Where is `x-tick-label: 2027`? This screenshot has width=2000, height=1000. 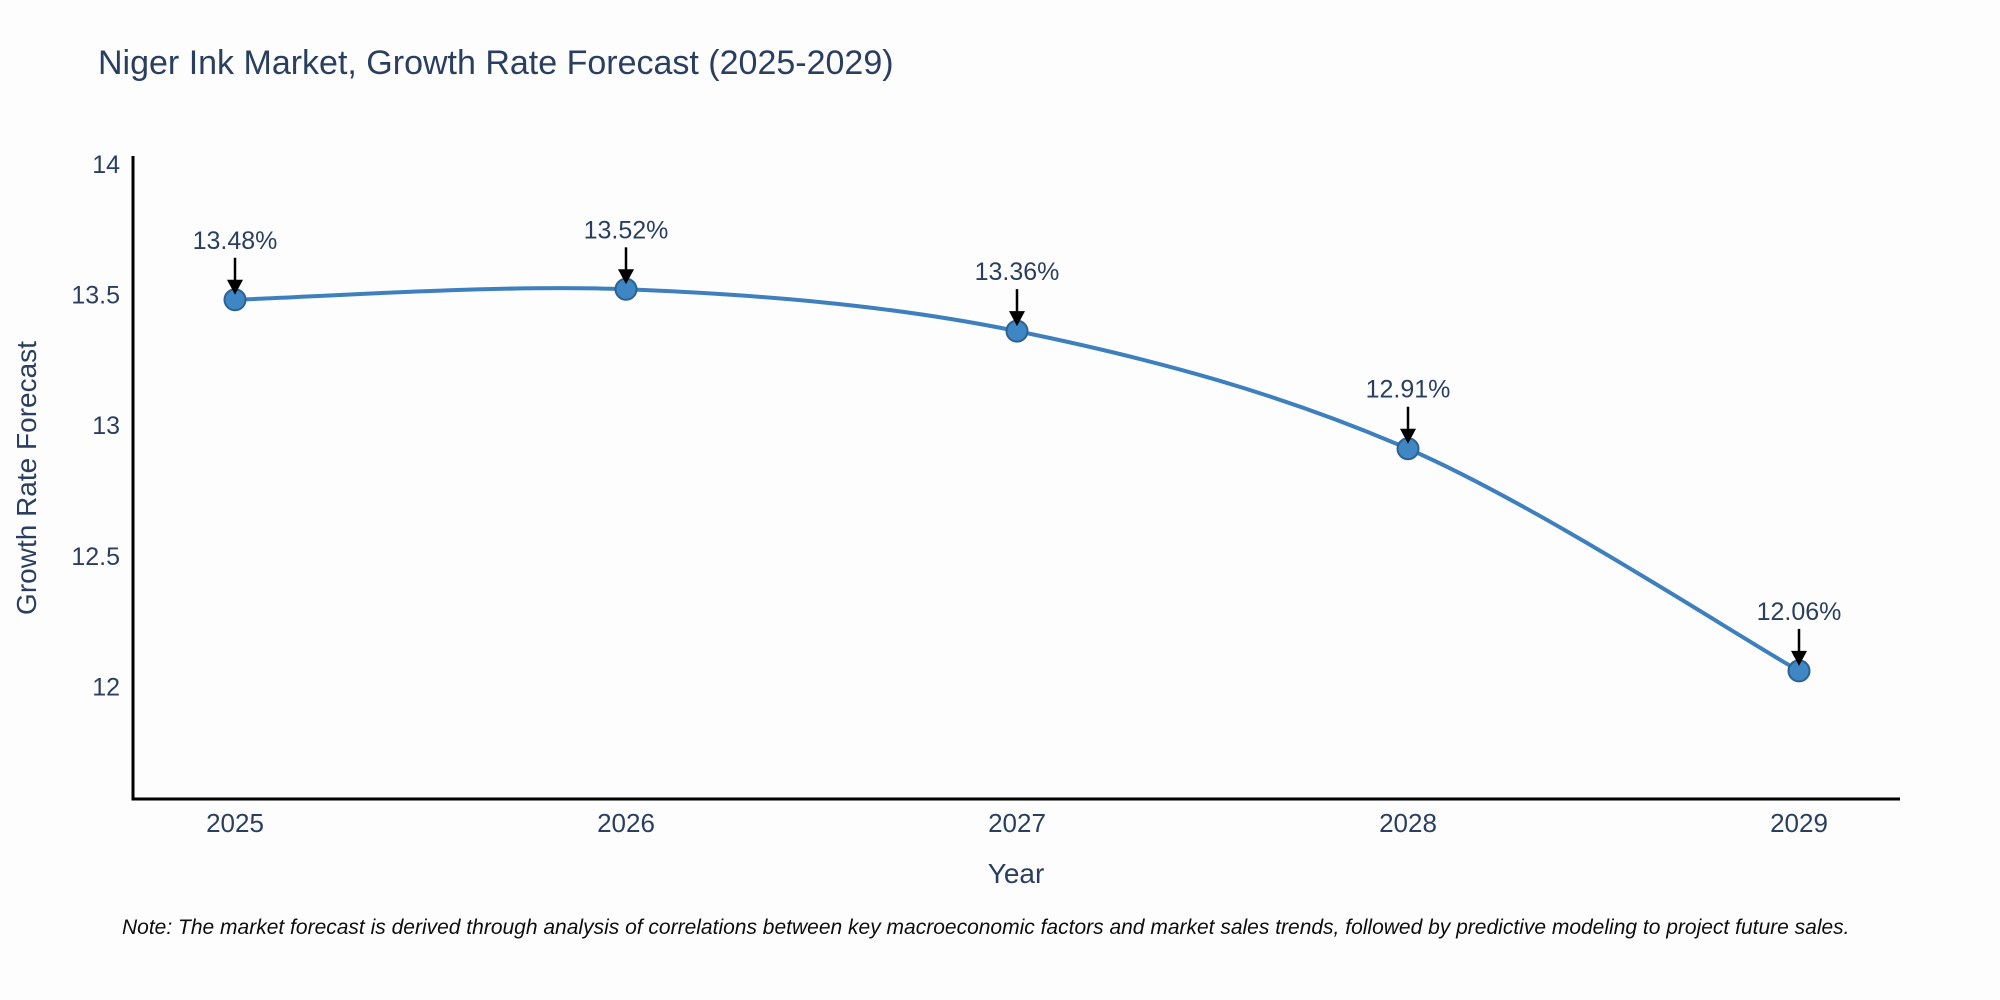 x-tick-label: 2027 is located at coordinates (1017, 823).